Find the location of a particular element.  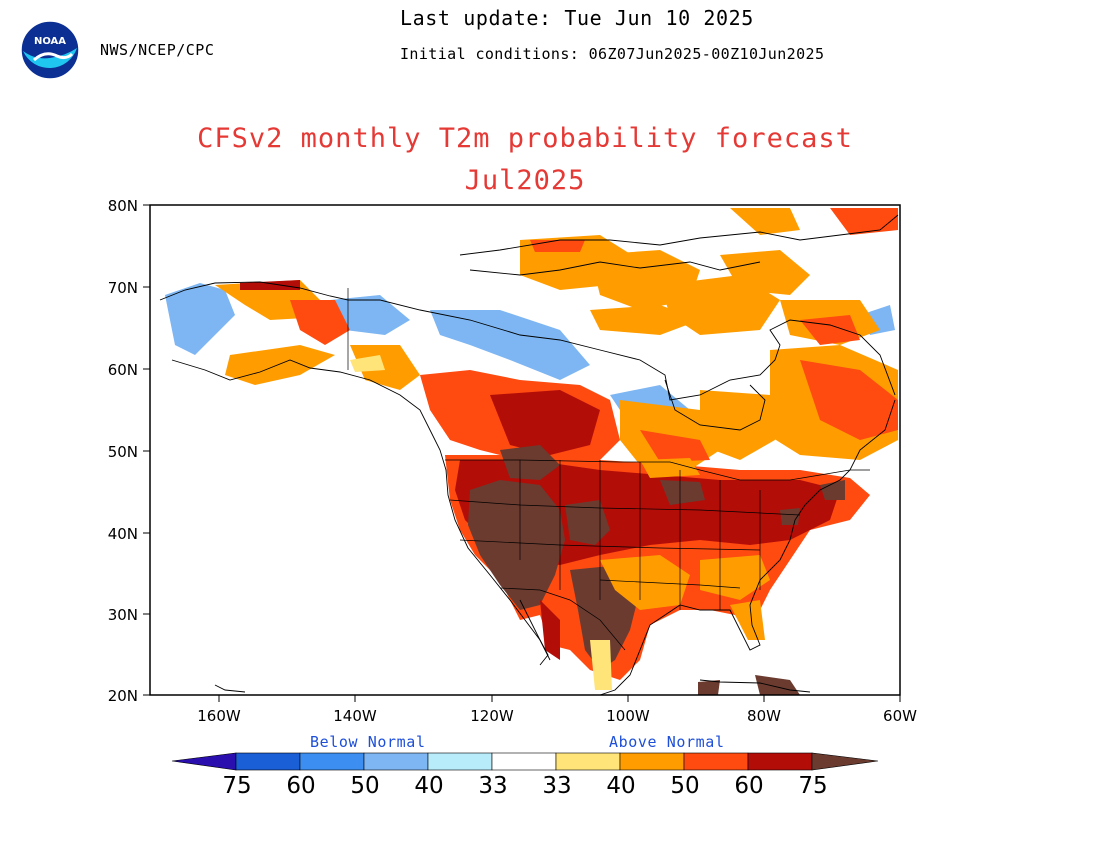

colorbar-tick-below-50: 50 is located at coordinates (364, 786).